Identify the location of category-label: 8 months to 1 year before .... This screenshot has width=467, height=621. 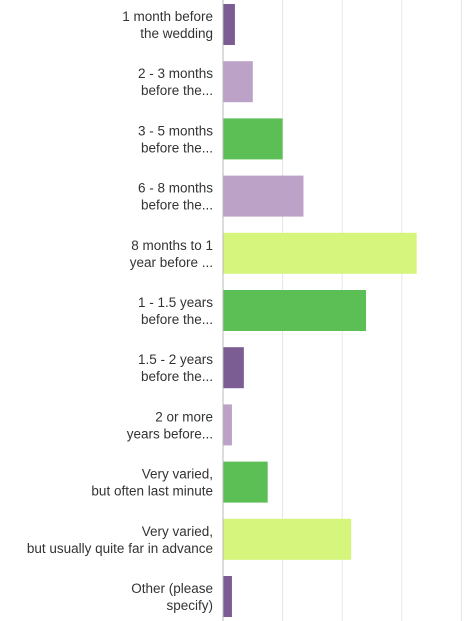
(171, 254).